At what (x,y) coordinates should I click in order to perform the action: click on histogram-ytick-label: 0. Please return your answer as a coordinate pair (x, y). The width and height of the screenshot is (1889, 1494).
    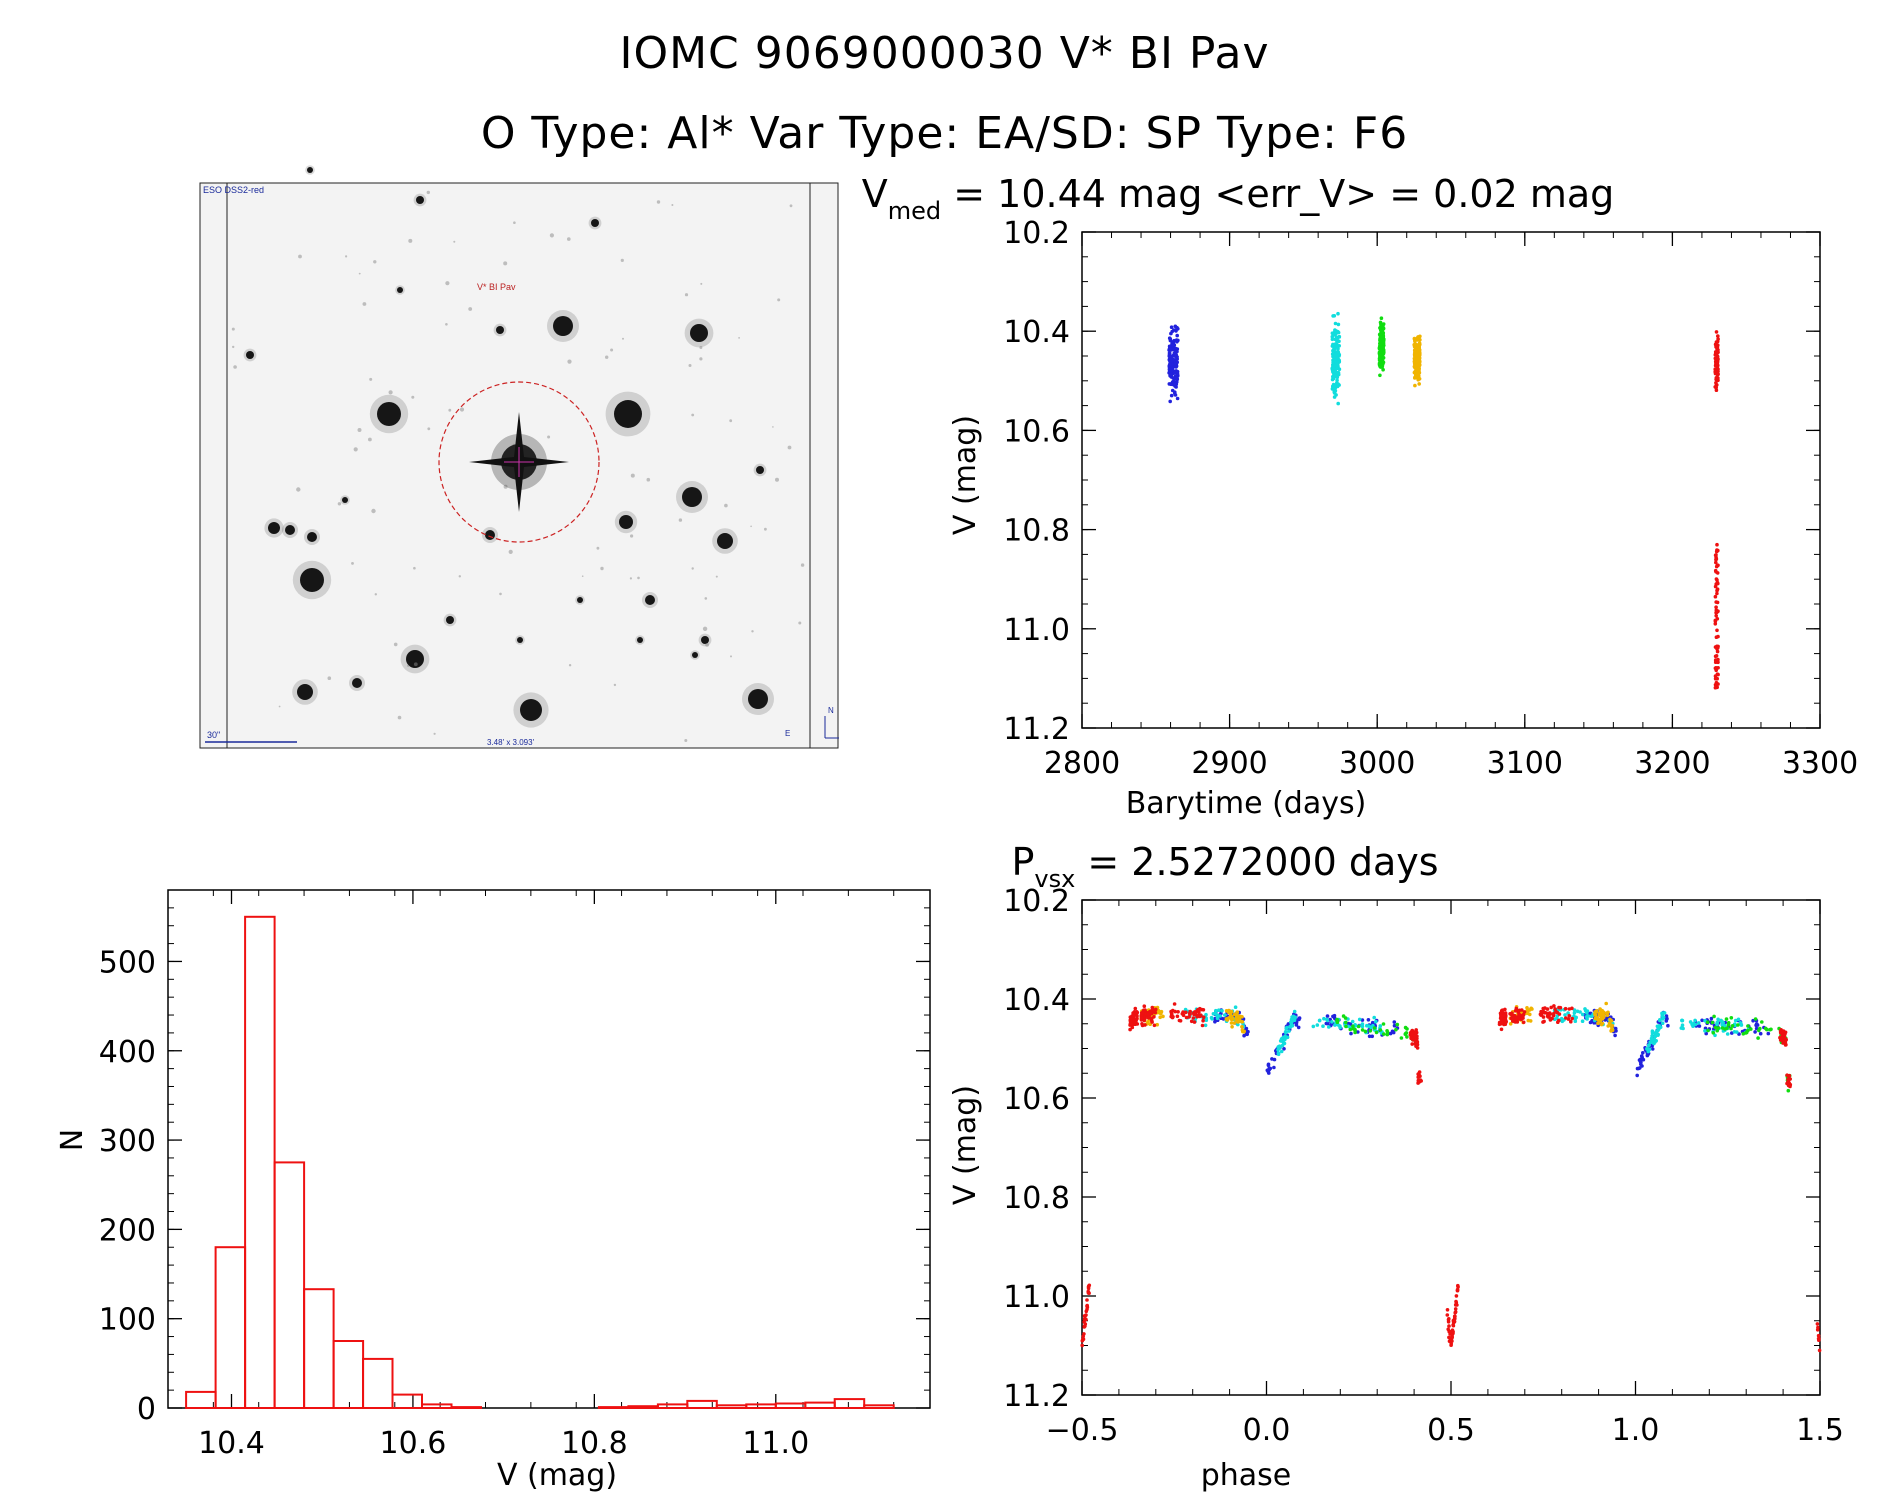
    Looking at the image, I should click on (146, 1409).